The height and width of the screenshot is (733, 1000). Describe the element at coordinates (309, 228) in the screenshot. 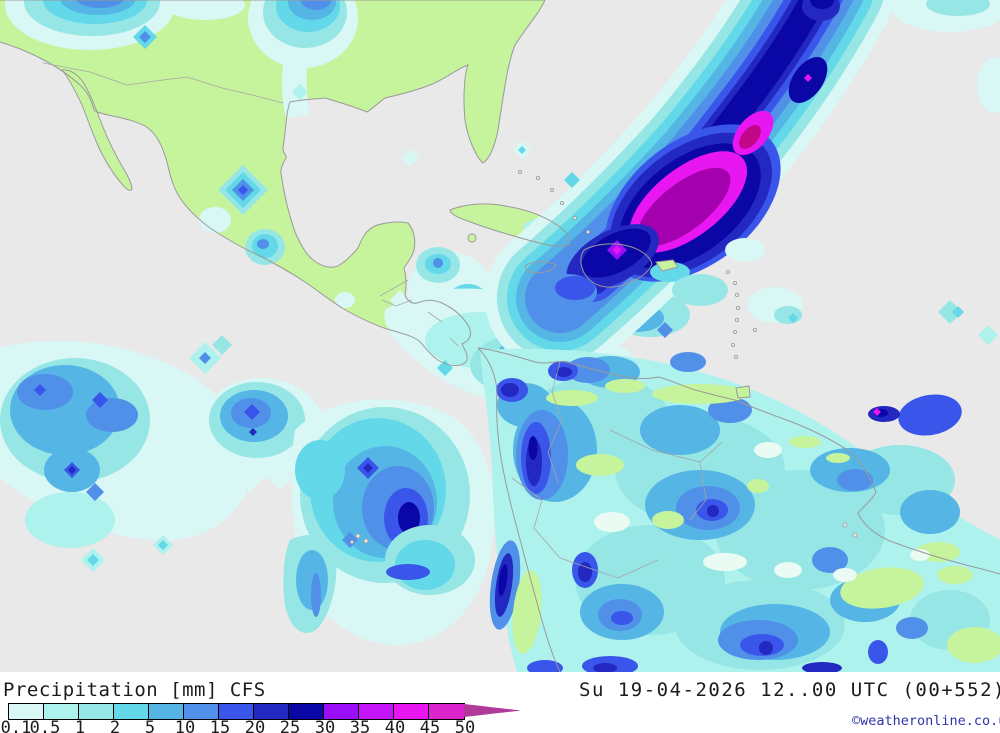

I see `mexico-rain` at that location.